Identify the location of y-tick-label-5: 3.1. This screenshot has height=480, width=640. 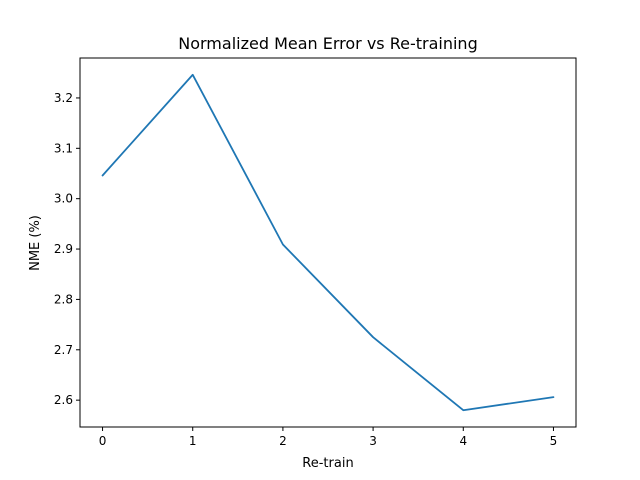
(63, 148).